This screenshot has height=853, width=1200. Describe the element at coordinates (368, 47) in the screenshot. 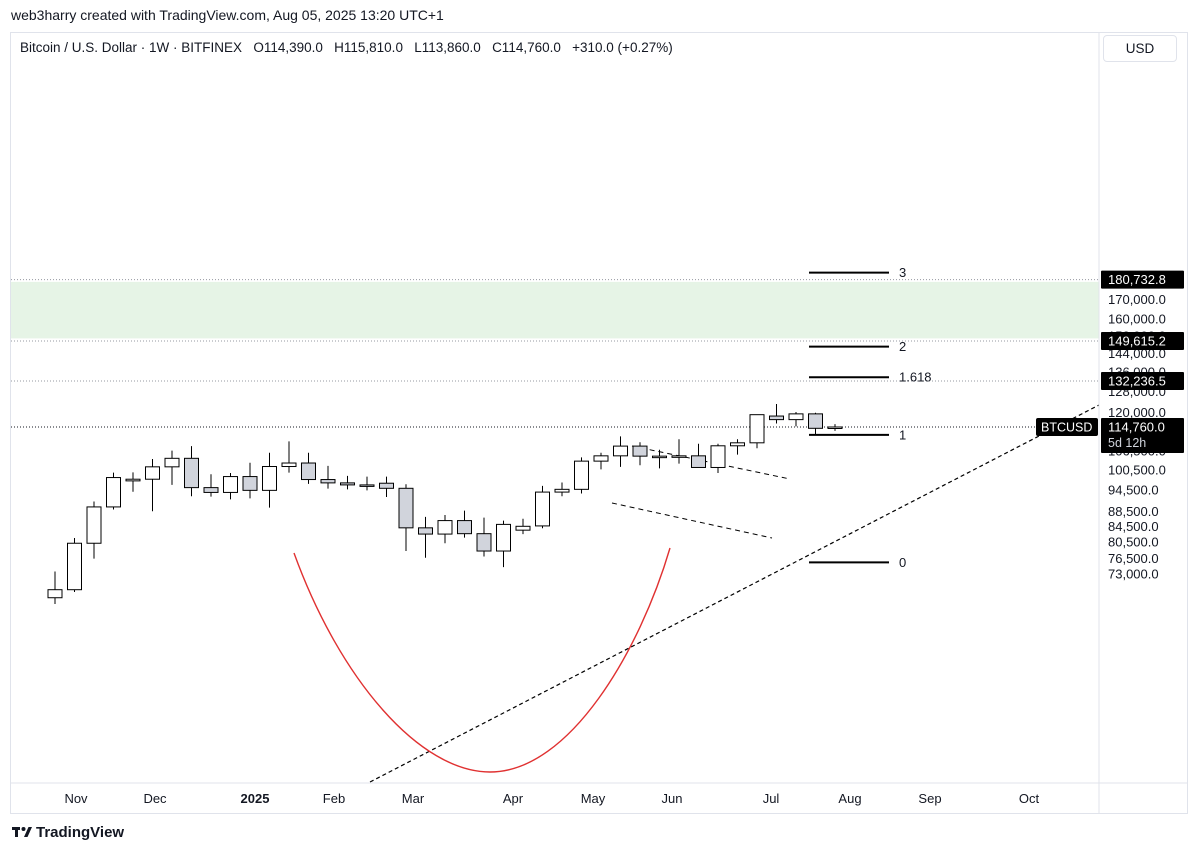

I see `legend-high: H115,810.0` at that location.